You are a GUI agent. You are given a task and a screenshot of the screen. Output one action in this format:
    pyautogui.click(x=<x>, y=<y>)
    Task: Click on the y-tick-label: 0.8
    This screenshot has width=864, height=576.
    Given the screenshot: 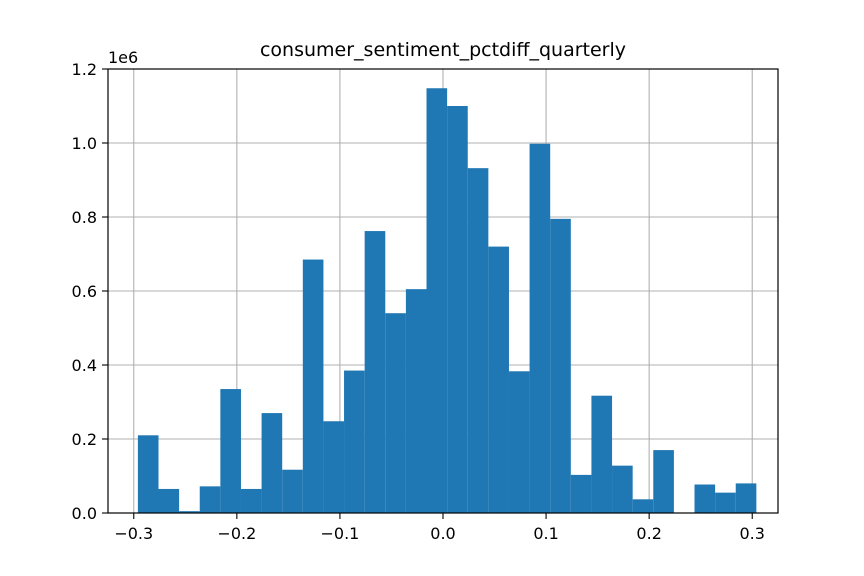 What is the action you would take?
    pyautogui.click(x=84, y=217)
    